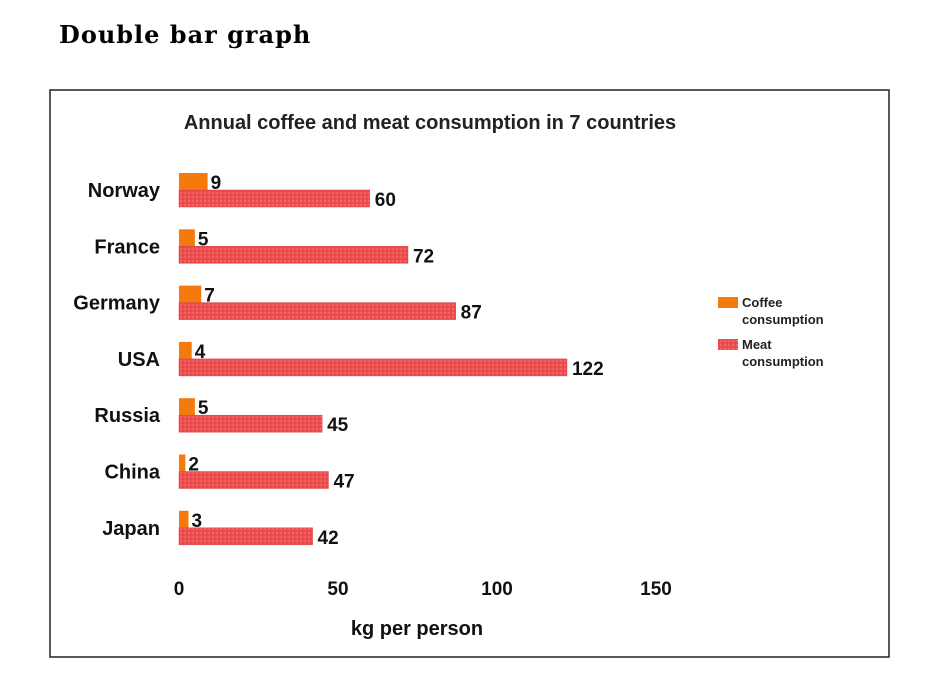  I want to click on x-tick-label: 50, so click(337, 589).